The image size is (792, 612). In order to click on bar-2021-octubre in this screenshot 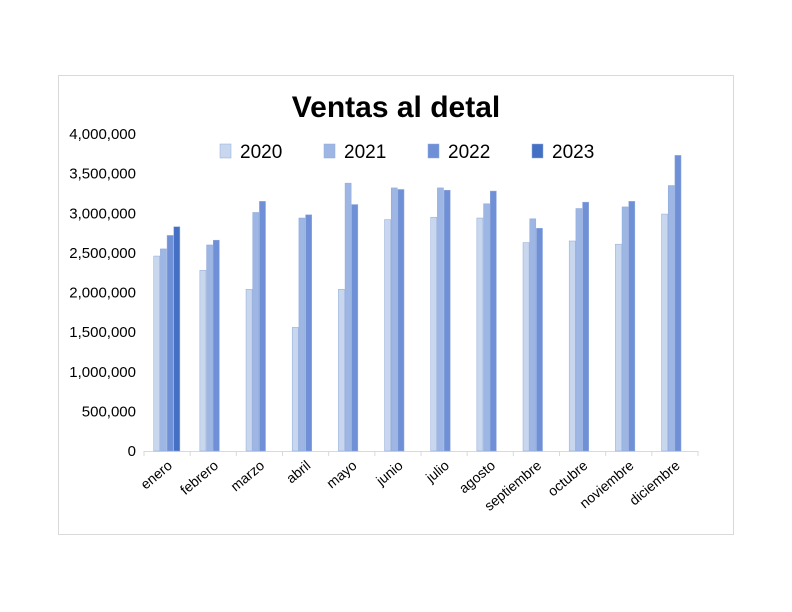, I will do `click(579, 330)`.